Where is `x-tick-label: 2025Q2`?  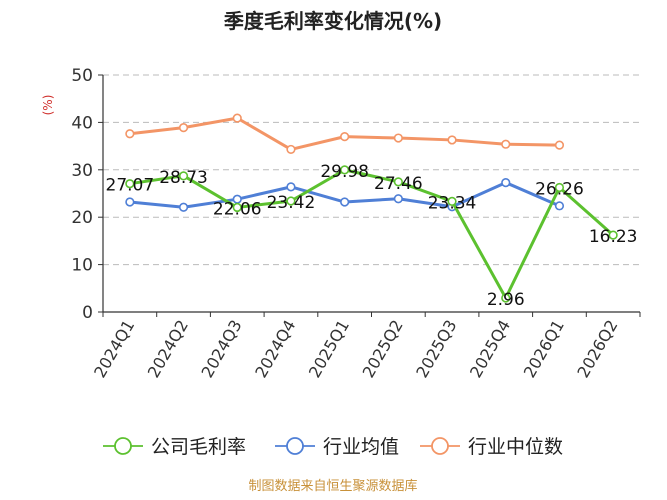 x-tick-label: 2025Q2 is located at coordinates (383, 349).